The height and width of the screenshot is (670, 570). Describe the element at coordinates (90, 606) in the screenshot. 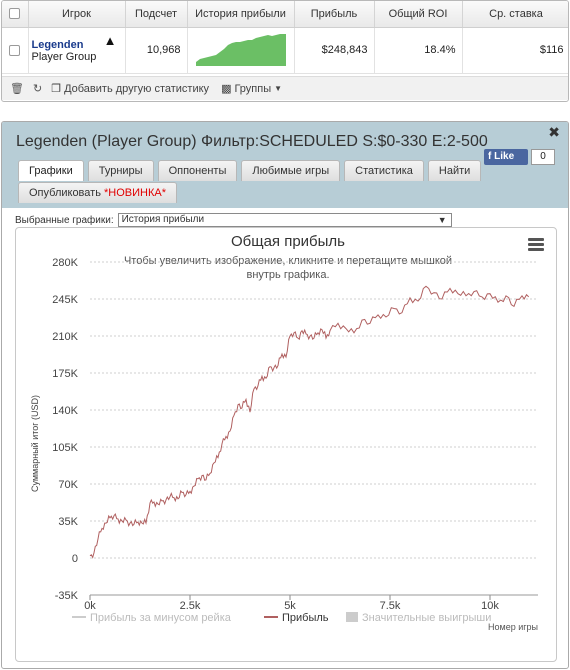

I see `x-tick-label: 0k` at that location.